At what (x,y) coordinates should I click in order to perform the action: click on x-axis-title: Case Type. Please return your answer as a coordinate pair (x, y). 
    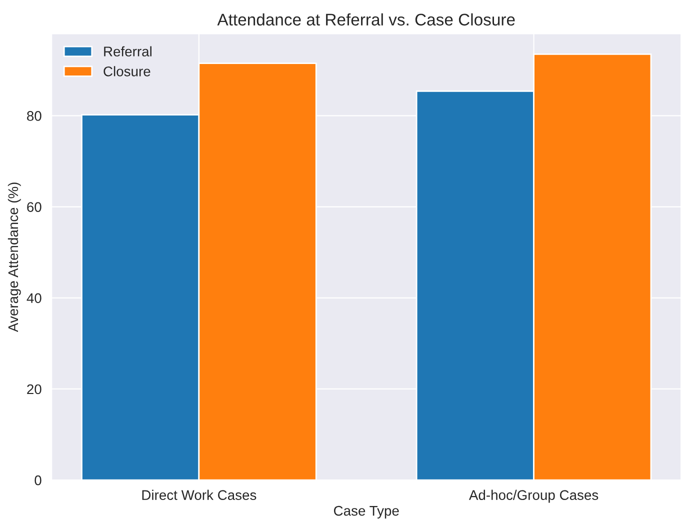
    Looking at the image, I should click on (366, 512).